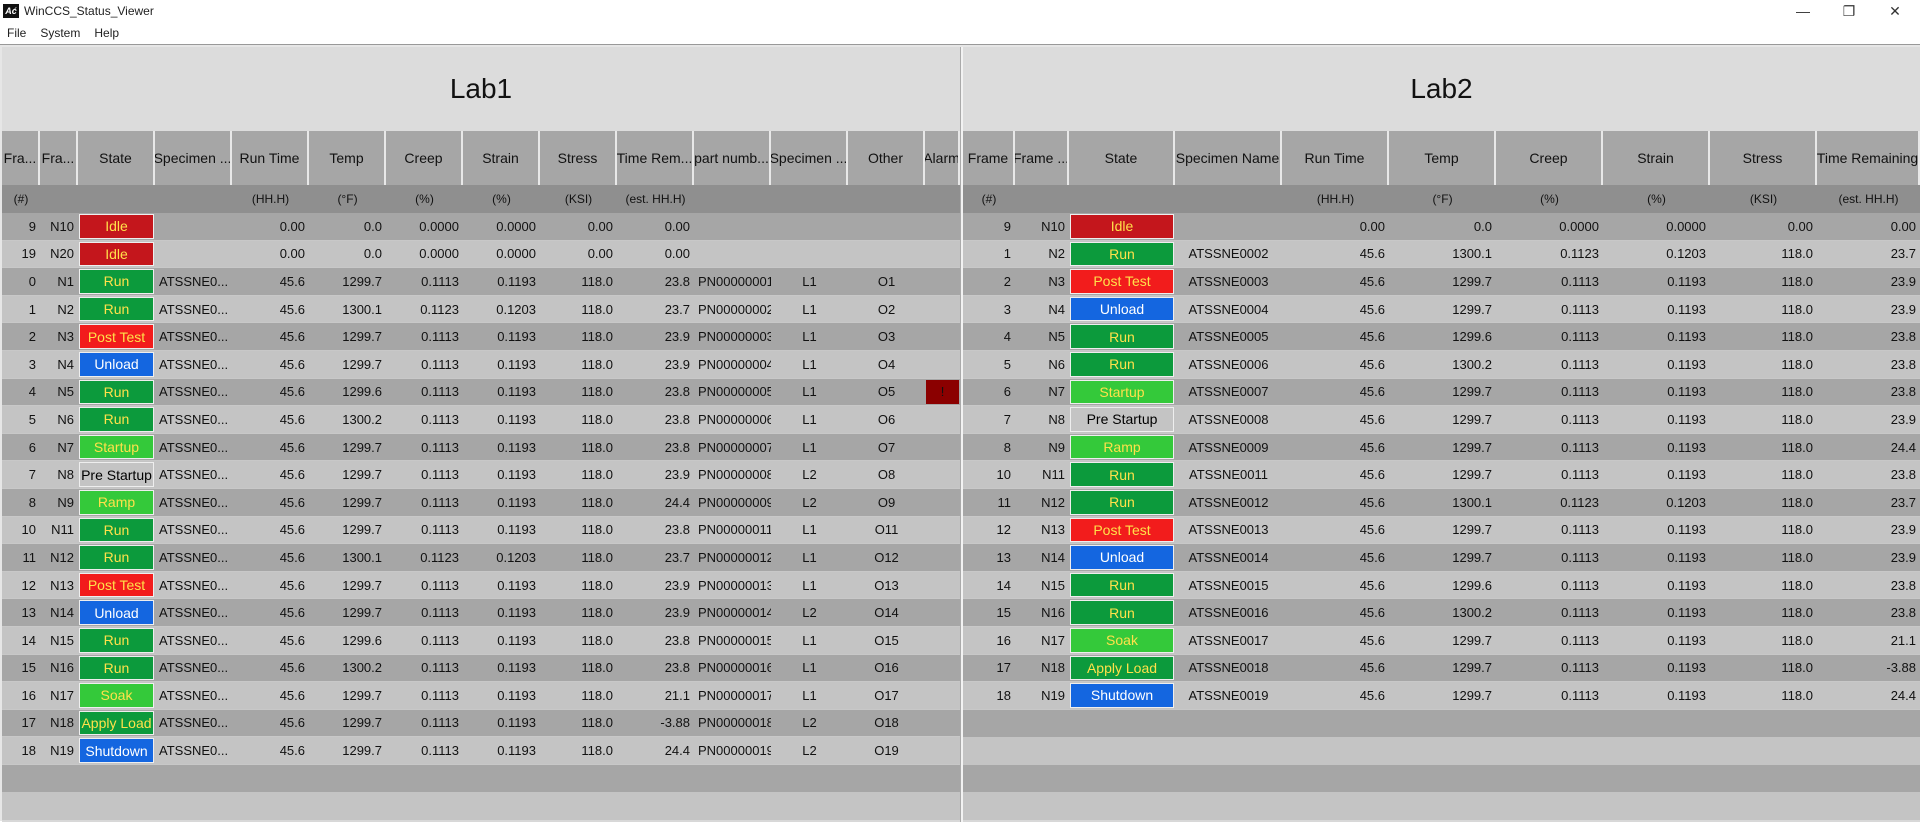 The image size is (1920, 822). What do you see at coordinates (501, 158) in the screenshot?
I see `lab1-column-header: Strain` at bounding box center [501, 158].